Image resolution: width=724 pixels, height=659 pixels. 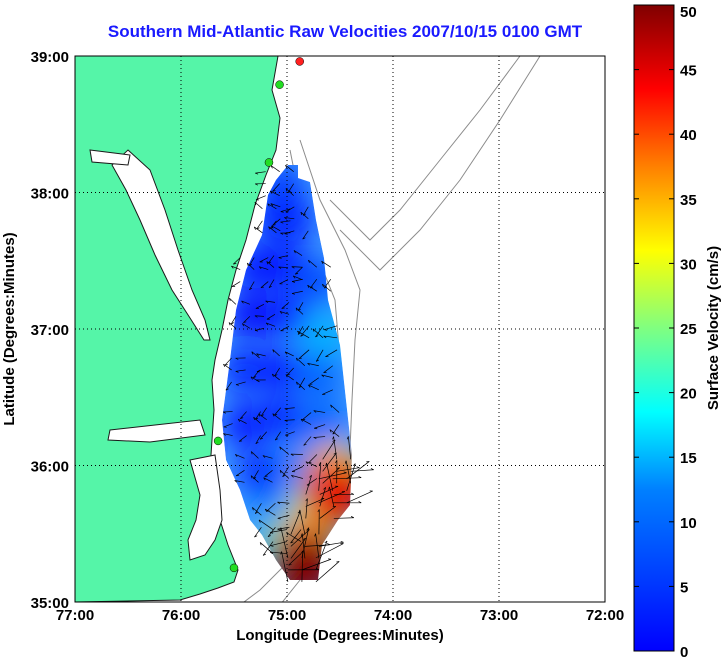 I want to click on y-tick-labels: 39:00 38:00 37:00 36:00 35:00, so click(x=50, y=330).